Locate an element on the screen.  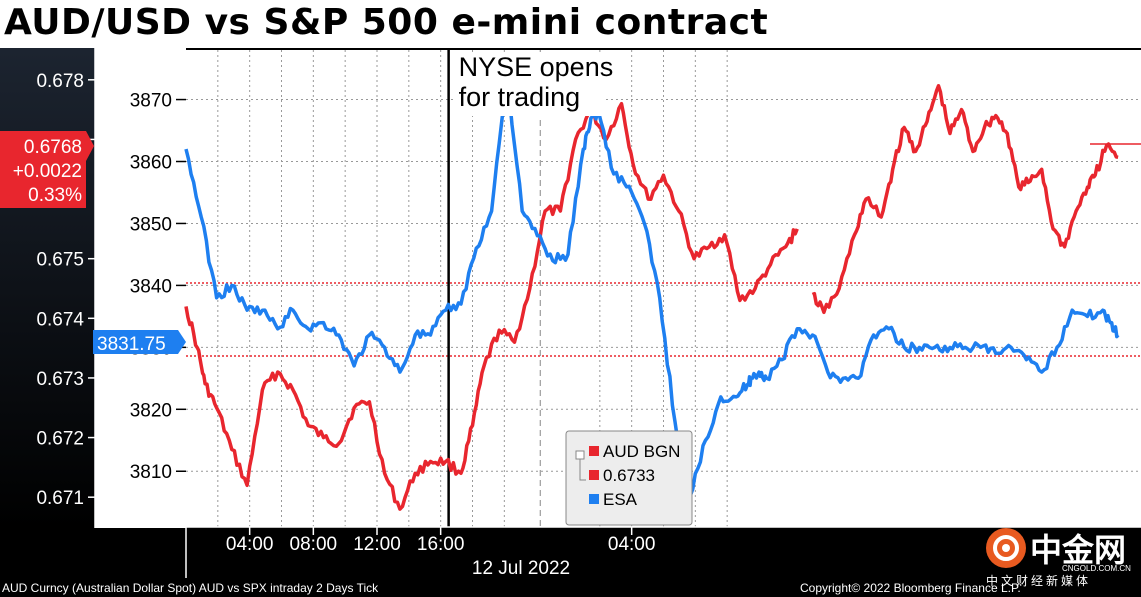
legend-aud-value-label: 0.6733 is located at coordinates (629, 475).